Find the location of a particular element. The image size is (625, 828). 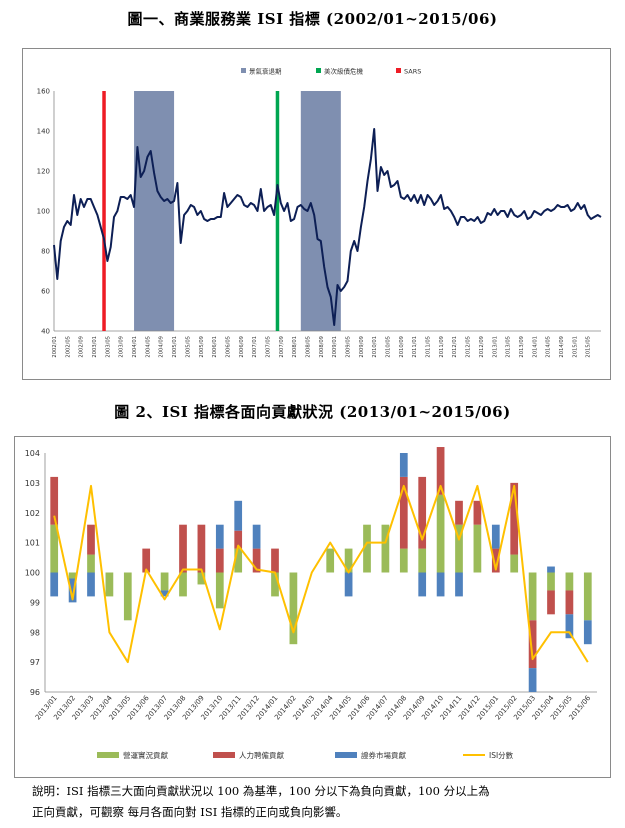

x-tick-label-2005-05: 2005/05 is located at coordinates (188, 347).